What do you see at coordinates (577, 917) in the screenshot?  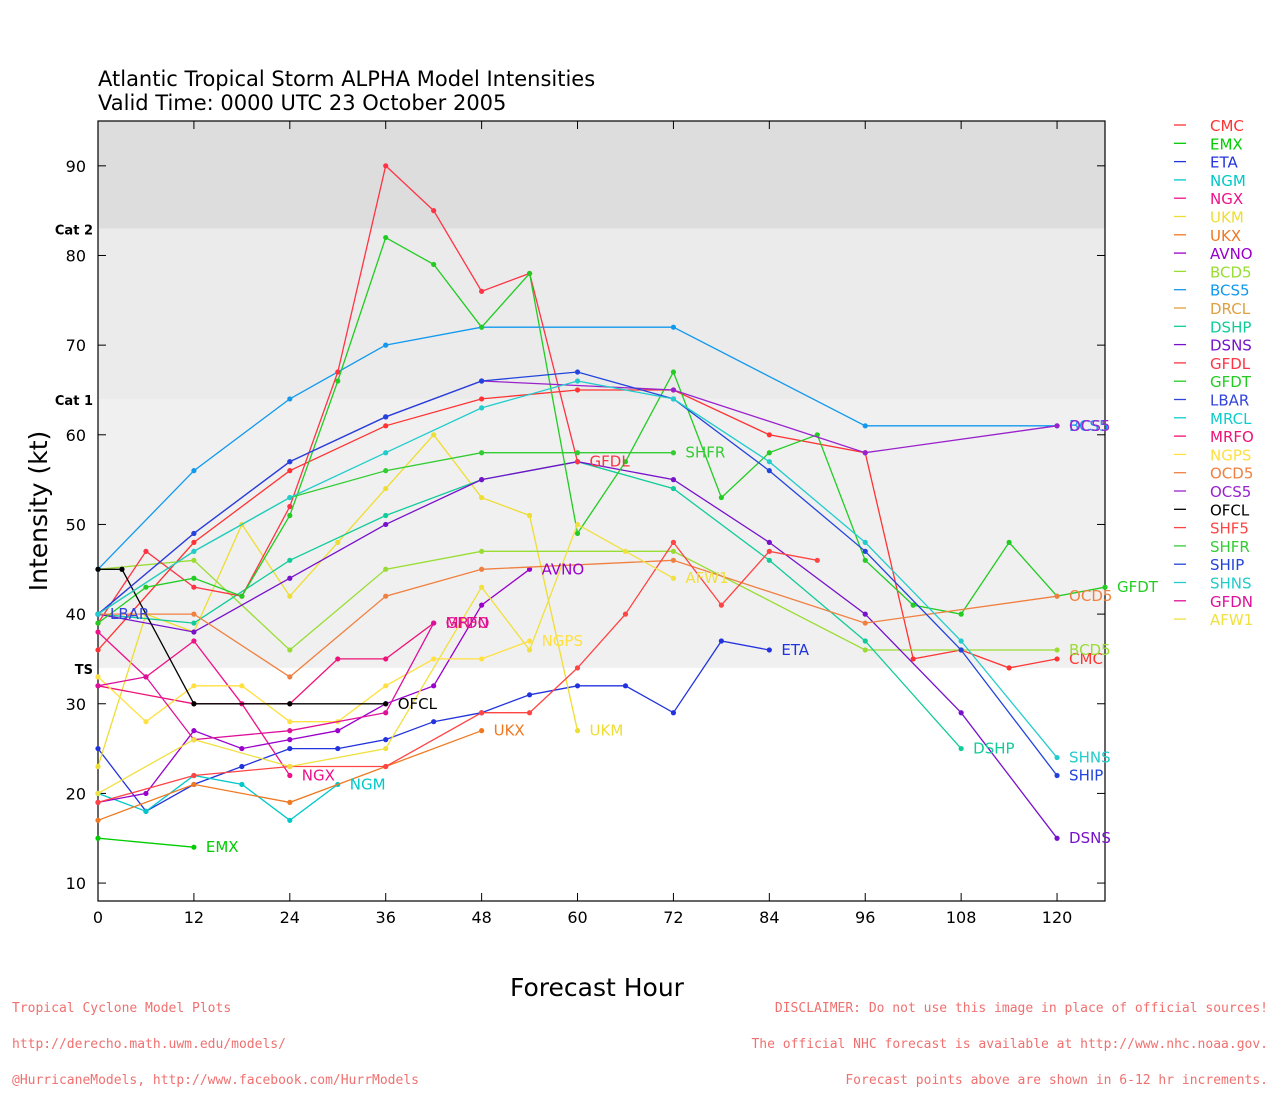 I see `x-tick-label: 60` at bounding box center [577, 917].